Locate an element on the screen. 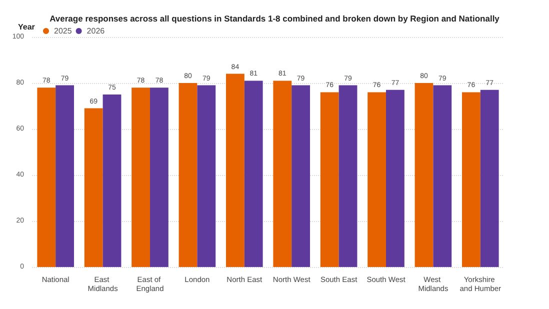 The image size is (549, 309). legend-label: 2025 is located at coordinates (63, 31).